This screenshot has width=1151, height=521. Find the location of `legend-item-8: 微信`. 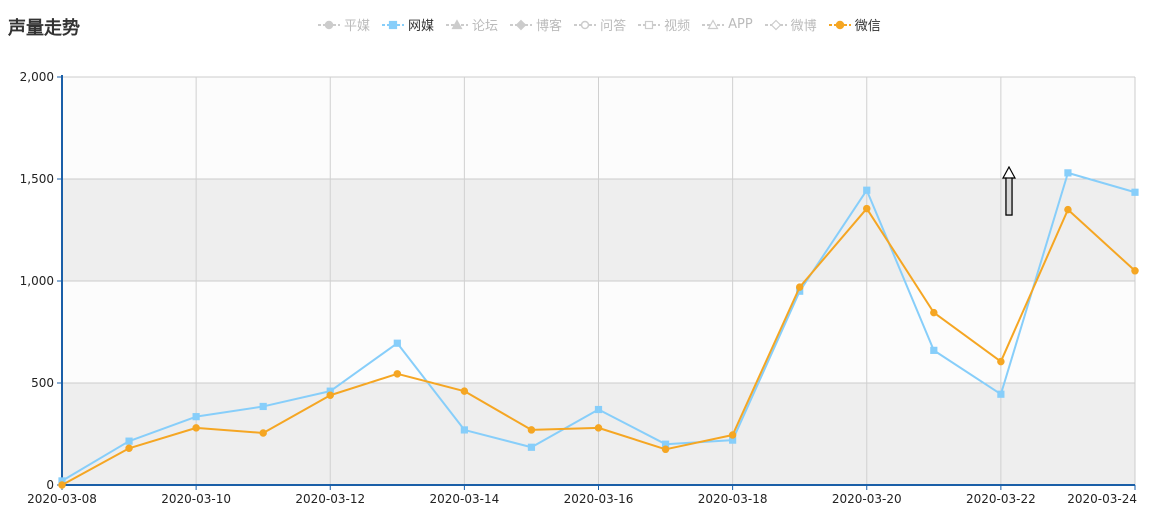

legend-item-8: 微信 is located at coordinates (854, 24).